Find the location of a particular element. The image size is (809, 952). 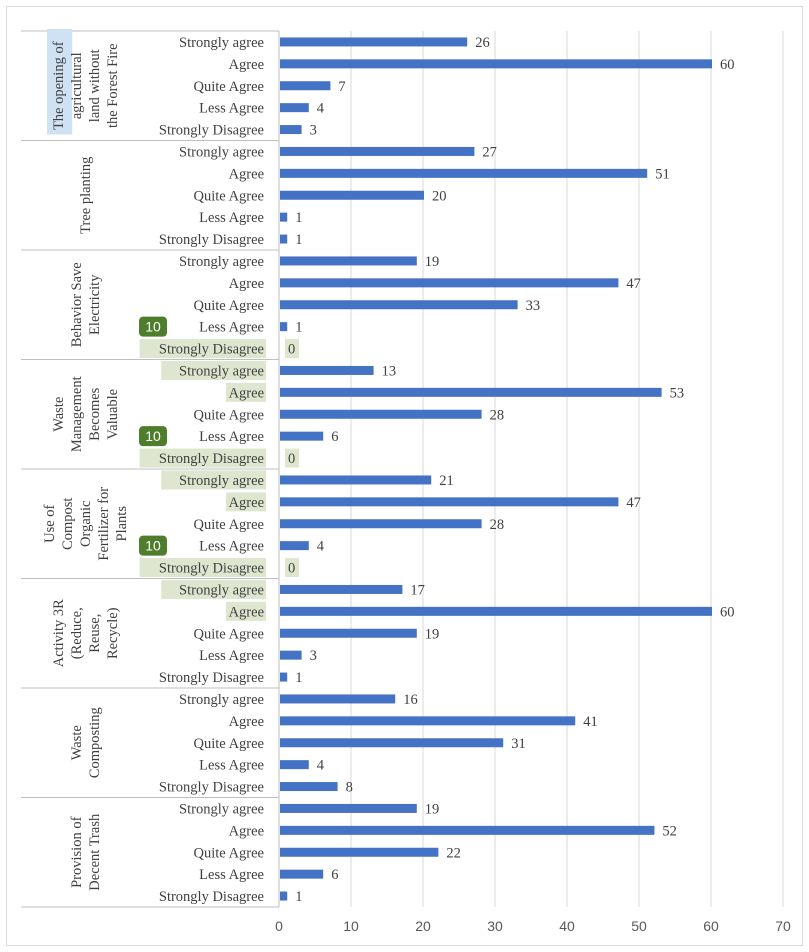

group-label-line: Waste is located at coordinates (77, 742).